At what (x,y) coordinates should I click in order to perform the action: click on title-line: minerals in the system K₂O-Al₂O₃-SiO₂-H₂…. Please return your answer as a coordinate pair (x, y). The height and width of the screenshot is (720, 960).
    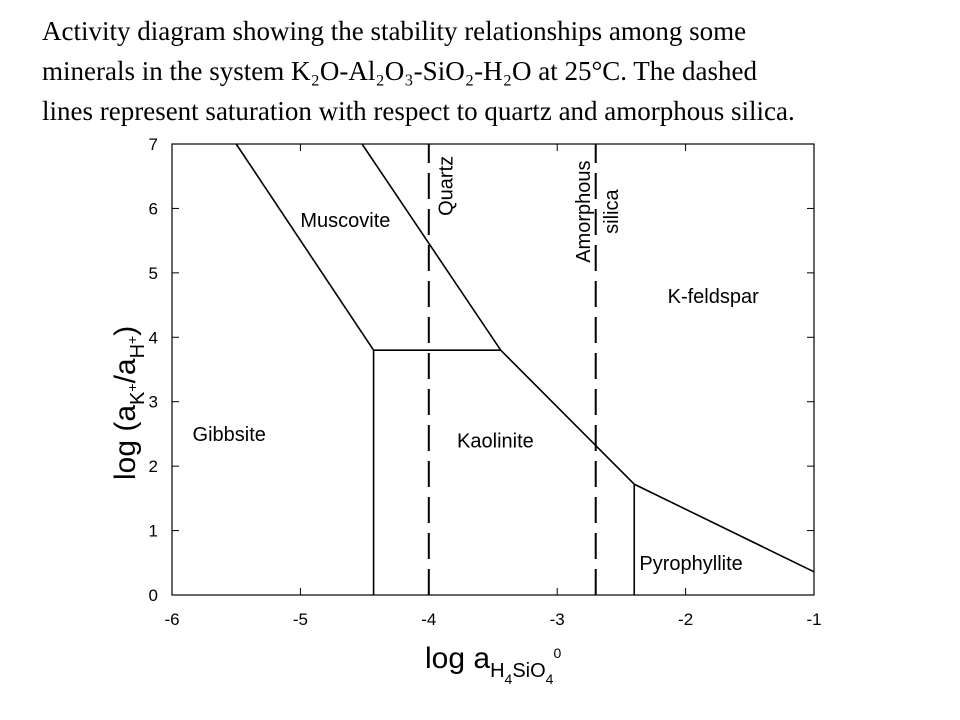
    Looking at the image, I should click on (400, 71).